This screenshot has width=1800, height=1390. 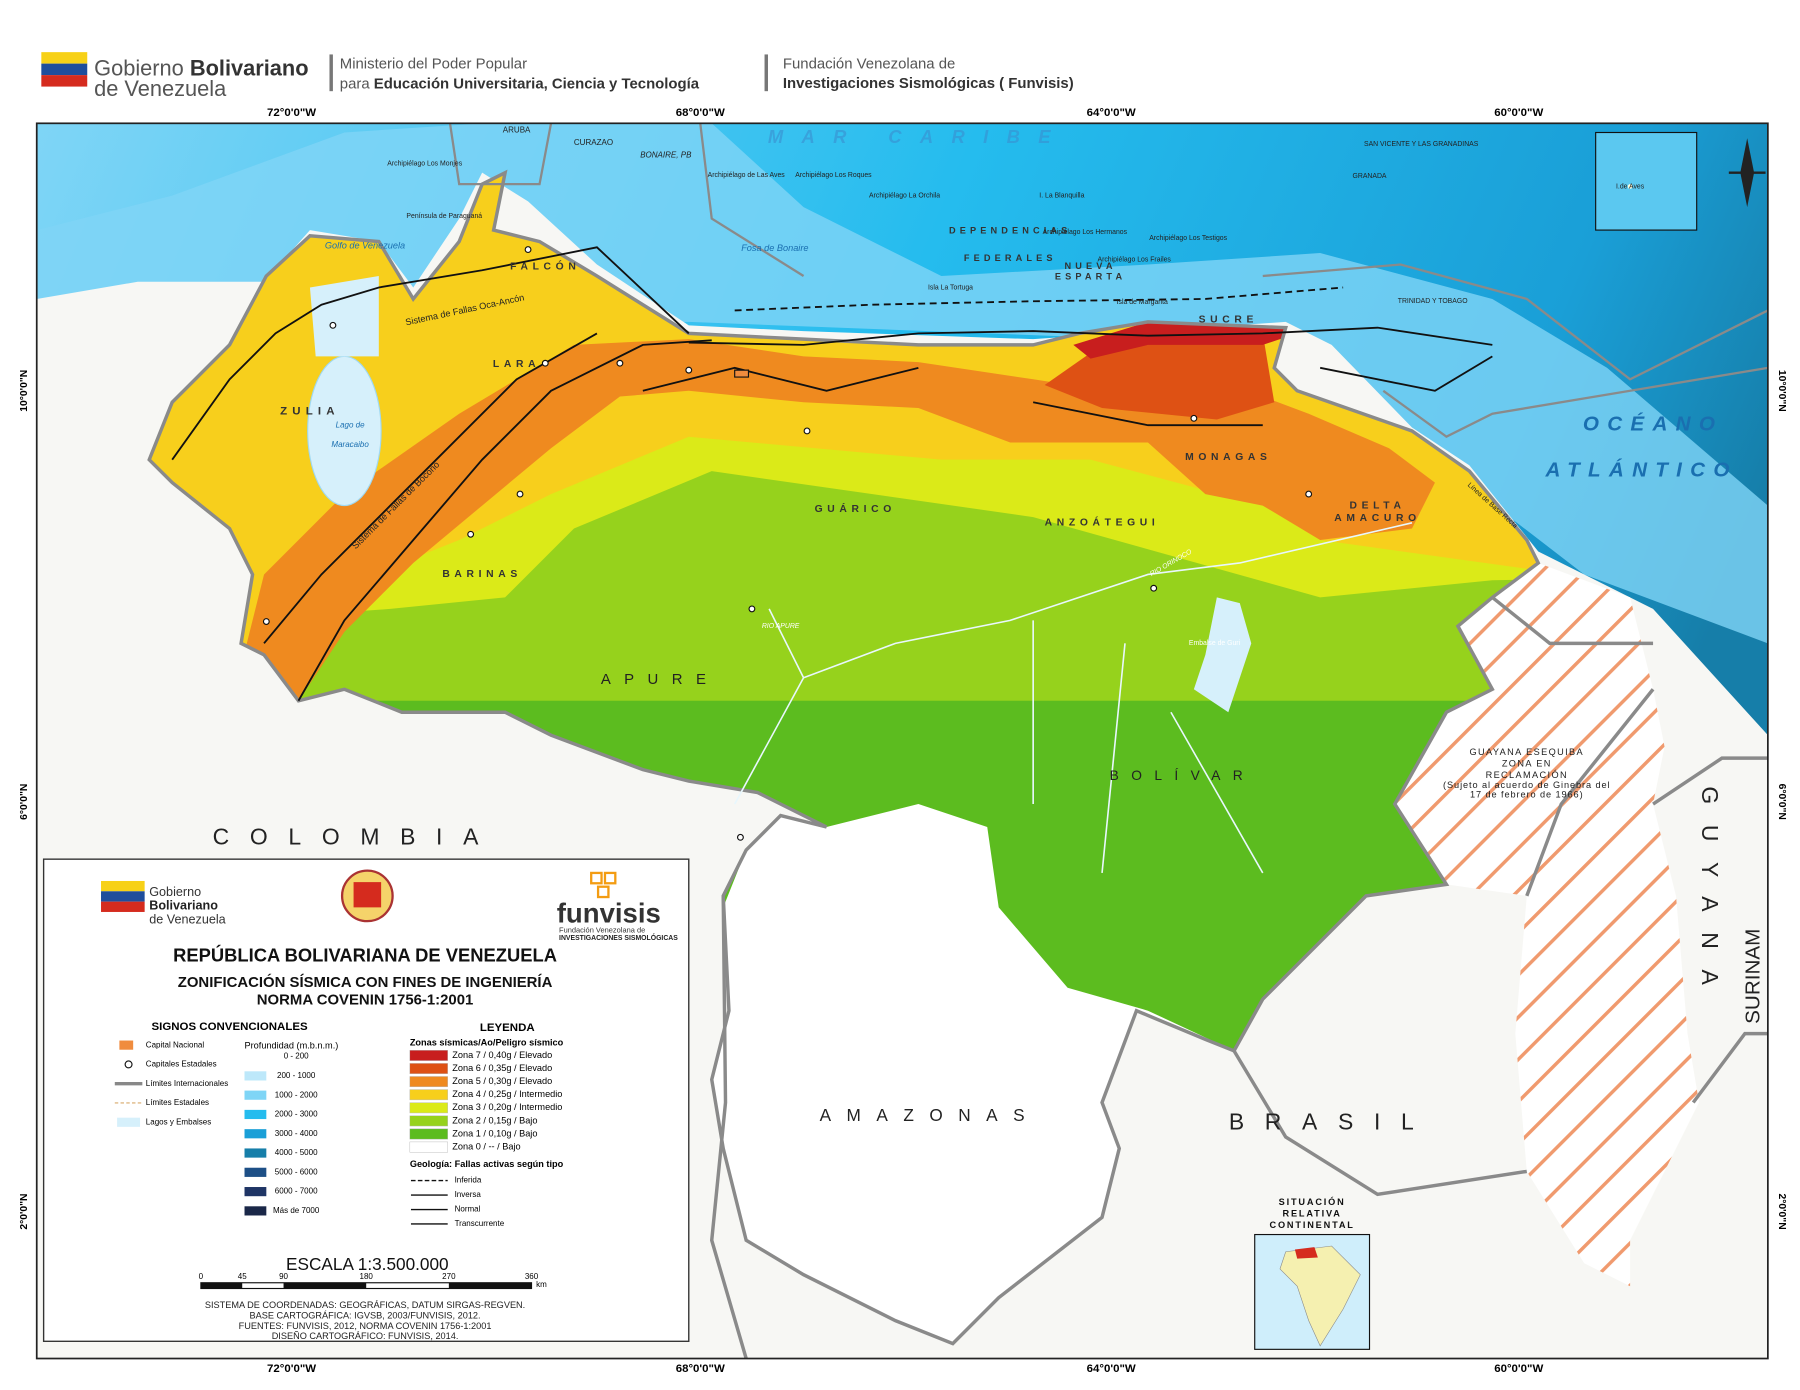 What do you see at coordinates (660, 679) in the screenshot?
I see `map-label: APURE` at bounding box center [660, 679].